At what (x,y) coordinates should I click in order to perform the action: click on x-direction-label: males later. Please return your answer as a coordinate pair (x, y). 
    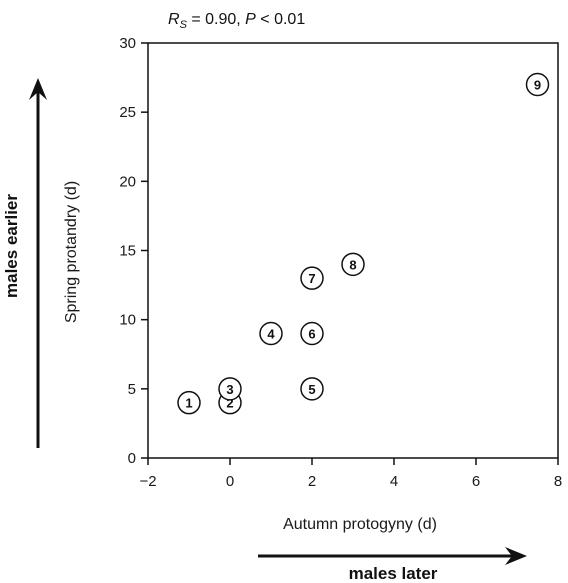
    Looking at the image, I should click on (393, 573).